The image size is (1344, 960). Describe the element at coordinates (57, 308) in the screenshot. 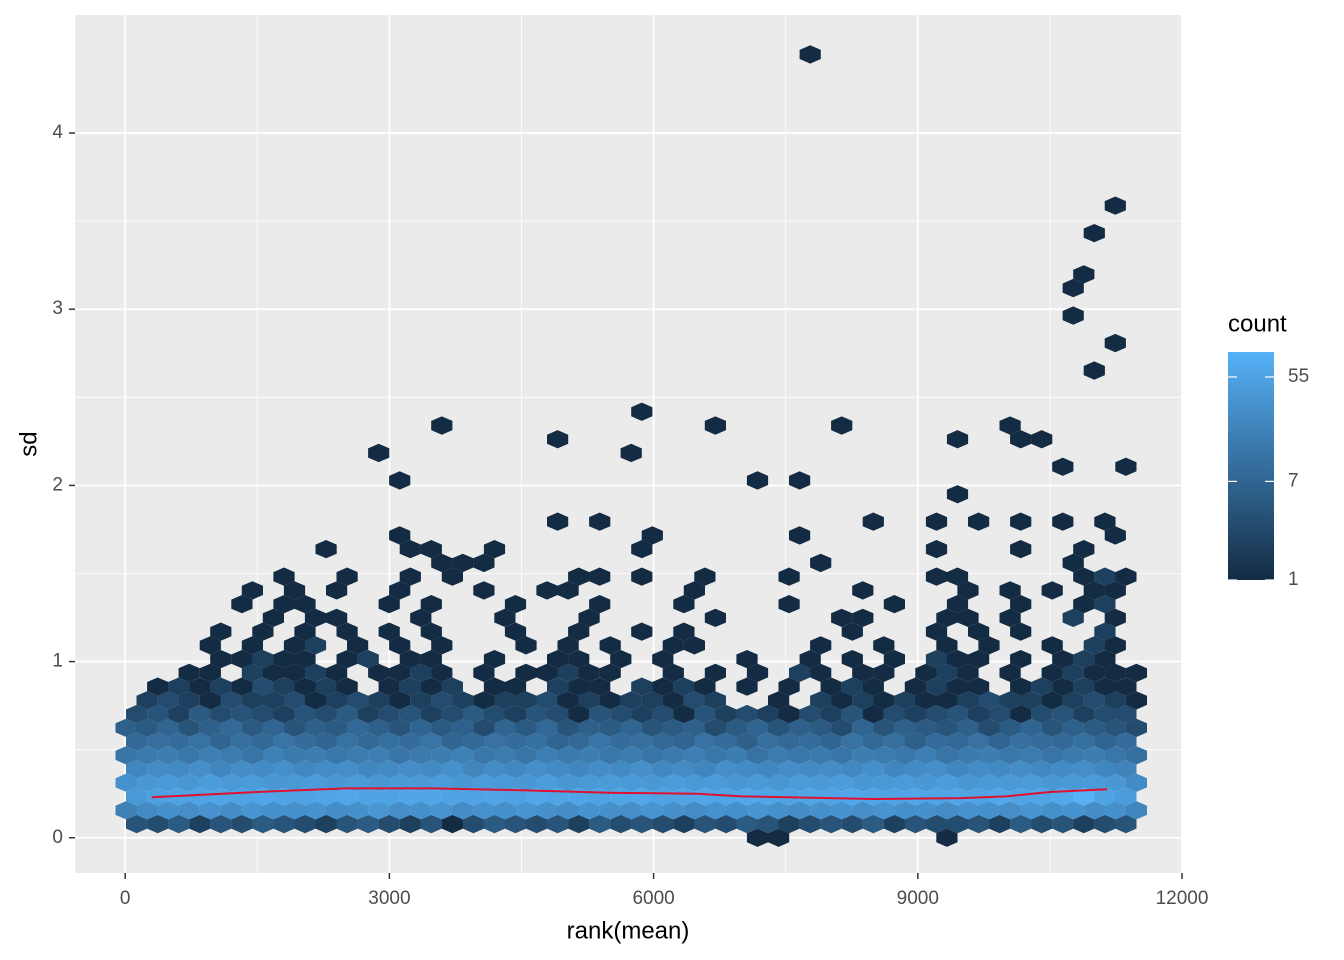

I see `y-tick-label: 3` at that location.